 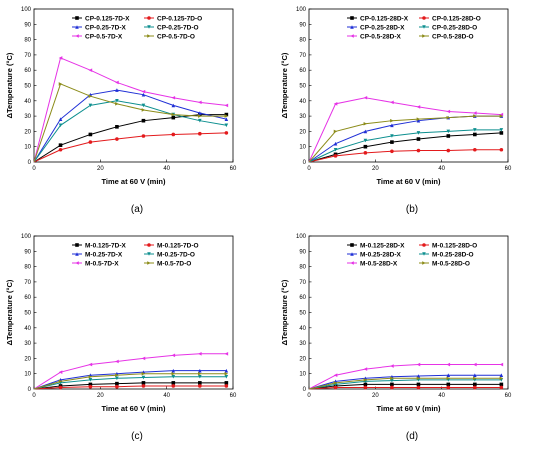 I want to click on y-axis-label: ΔTemperature (°C), so click(x=284, y=312).